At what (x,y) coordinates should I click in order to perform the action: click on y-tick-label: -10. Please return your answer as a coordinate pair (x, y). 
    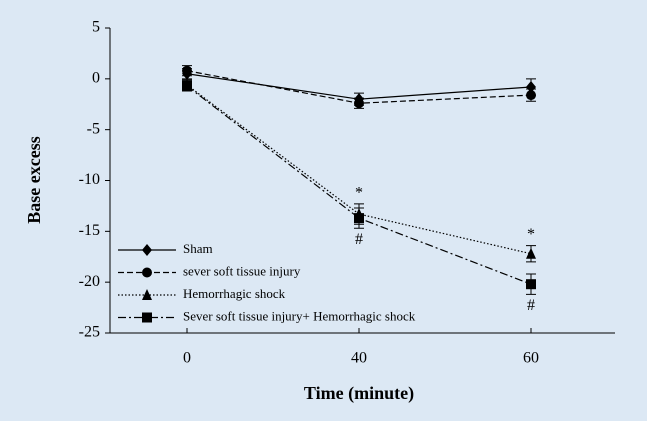
    Looking at the image, I should click on (89, 179).